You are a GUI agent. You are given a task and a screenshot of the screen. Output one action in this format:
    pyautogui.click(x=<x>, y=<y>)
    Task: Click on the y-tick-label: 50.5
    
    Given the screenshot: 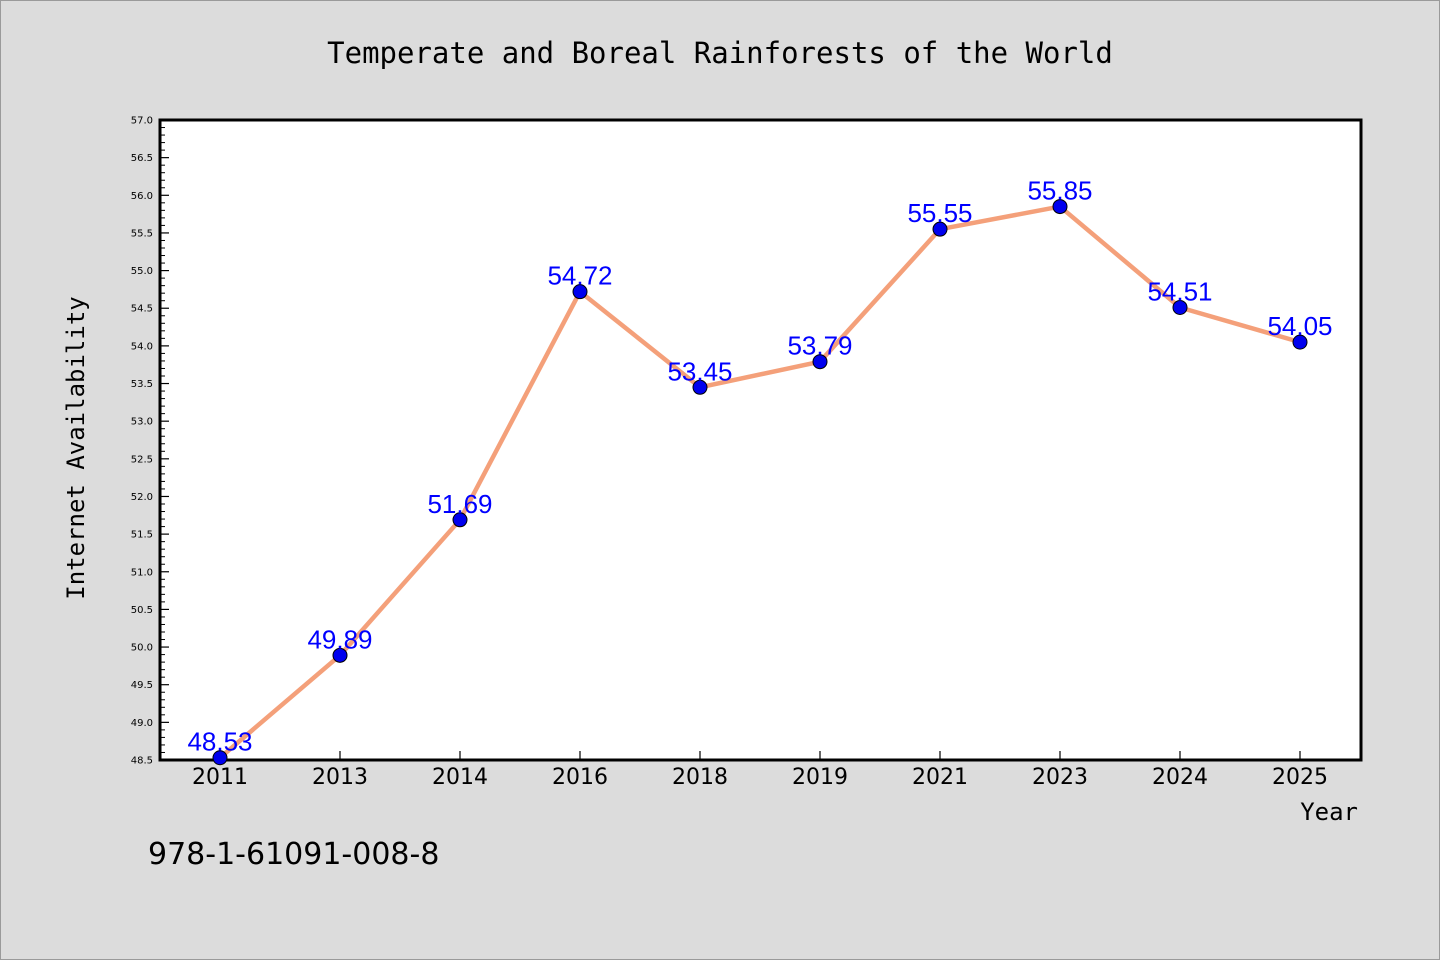 What is the action you would take?
    pyautogui.click(x=142, y=610)
    